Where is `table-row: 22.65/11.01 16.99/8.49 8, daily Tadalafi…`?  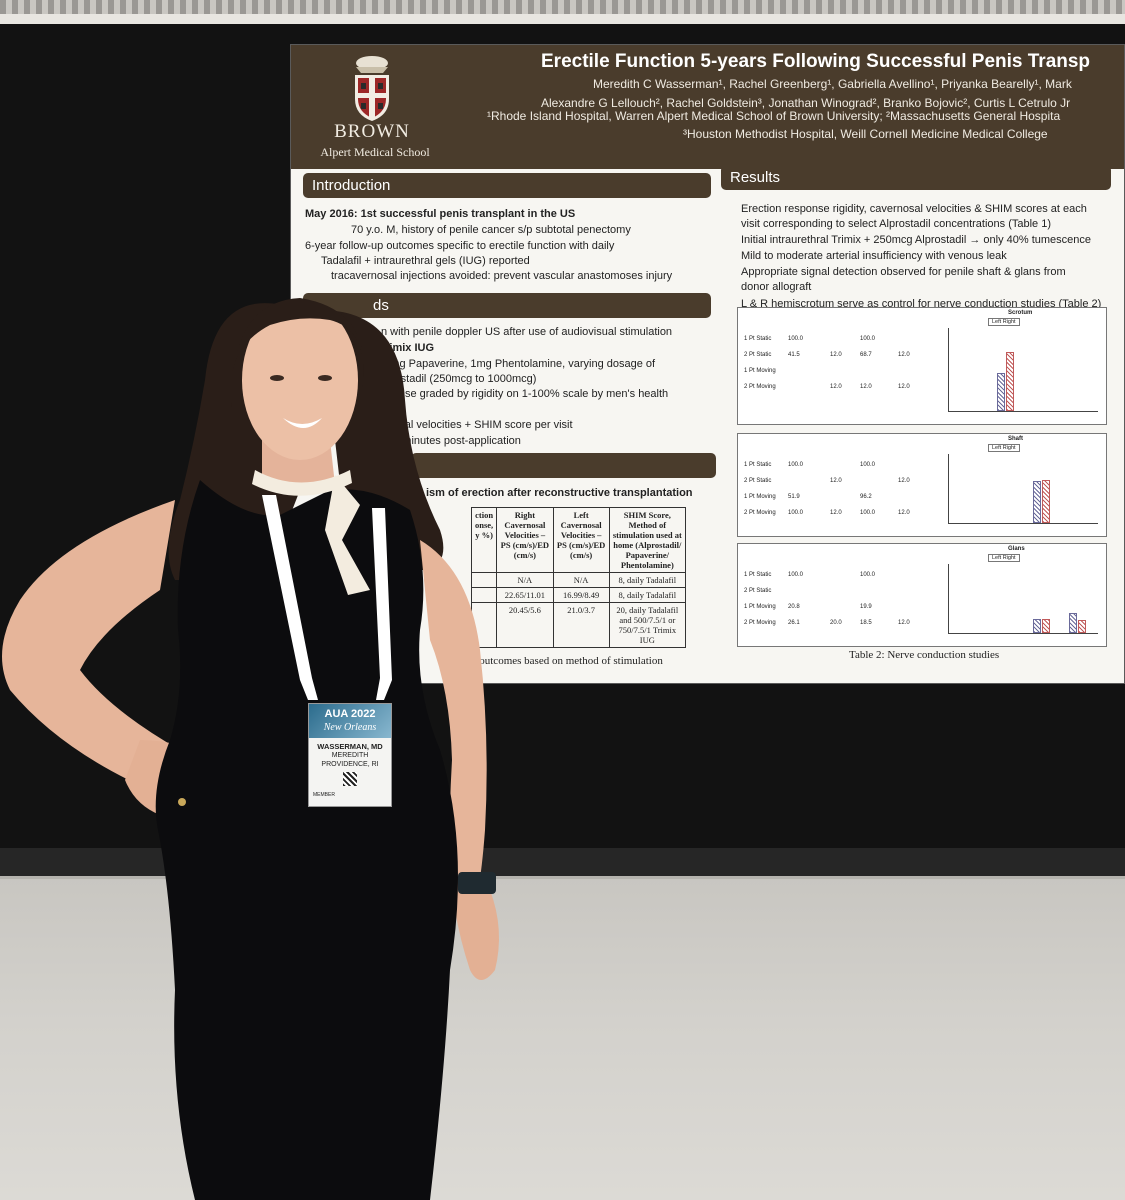 table-row: 22.65/11.01 16.99/8.49 8, daily Tadalafi… is located at coordinates (578, 595).